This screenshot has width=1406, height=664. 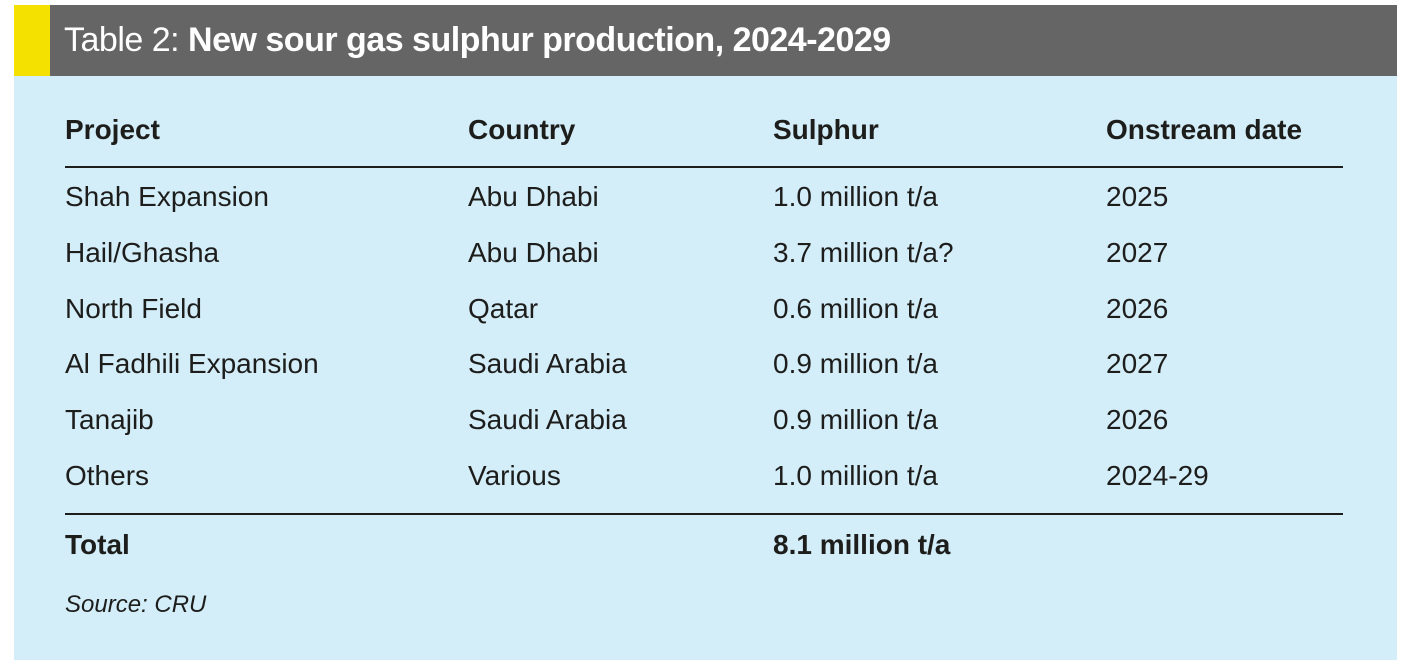 What do you see at coordinates (32, 40) in the screenshot?
I see `accent-stripe` at bounding box center [32, 40].